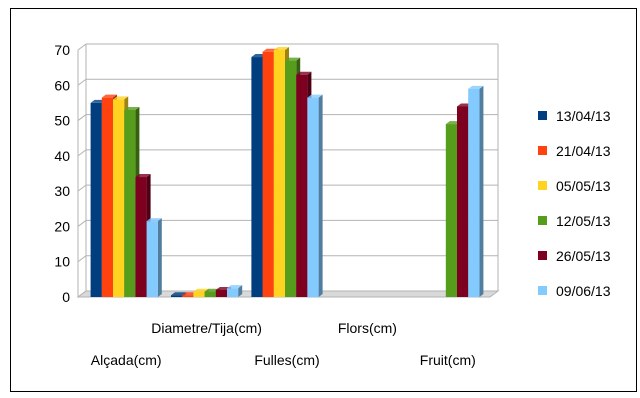 This screenshot has width=640, height=398. I want to click on y-tick-label: 70, so click(62, 50).